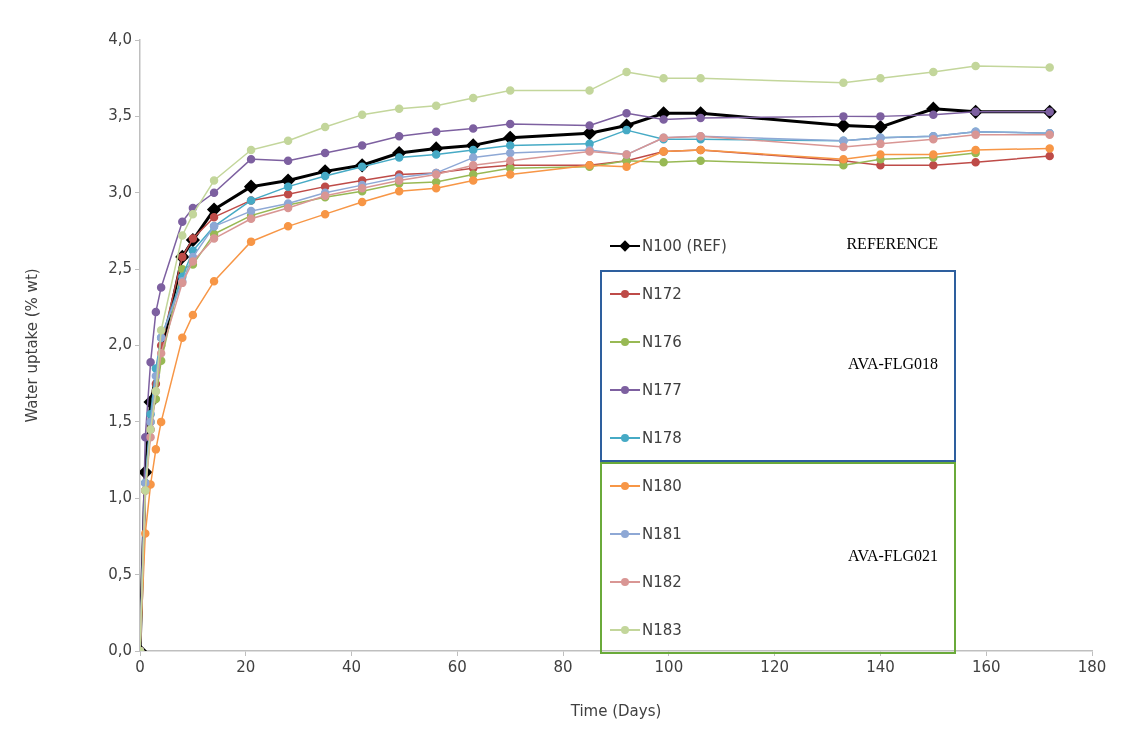 The width and height of the screenshot is (1135, 735). What do you see at coordinates (457, 666) in the screenshot?
I see `x-tick-label: 60` at bounding box center [457, 666].